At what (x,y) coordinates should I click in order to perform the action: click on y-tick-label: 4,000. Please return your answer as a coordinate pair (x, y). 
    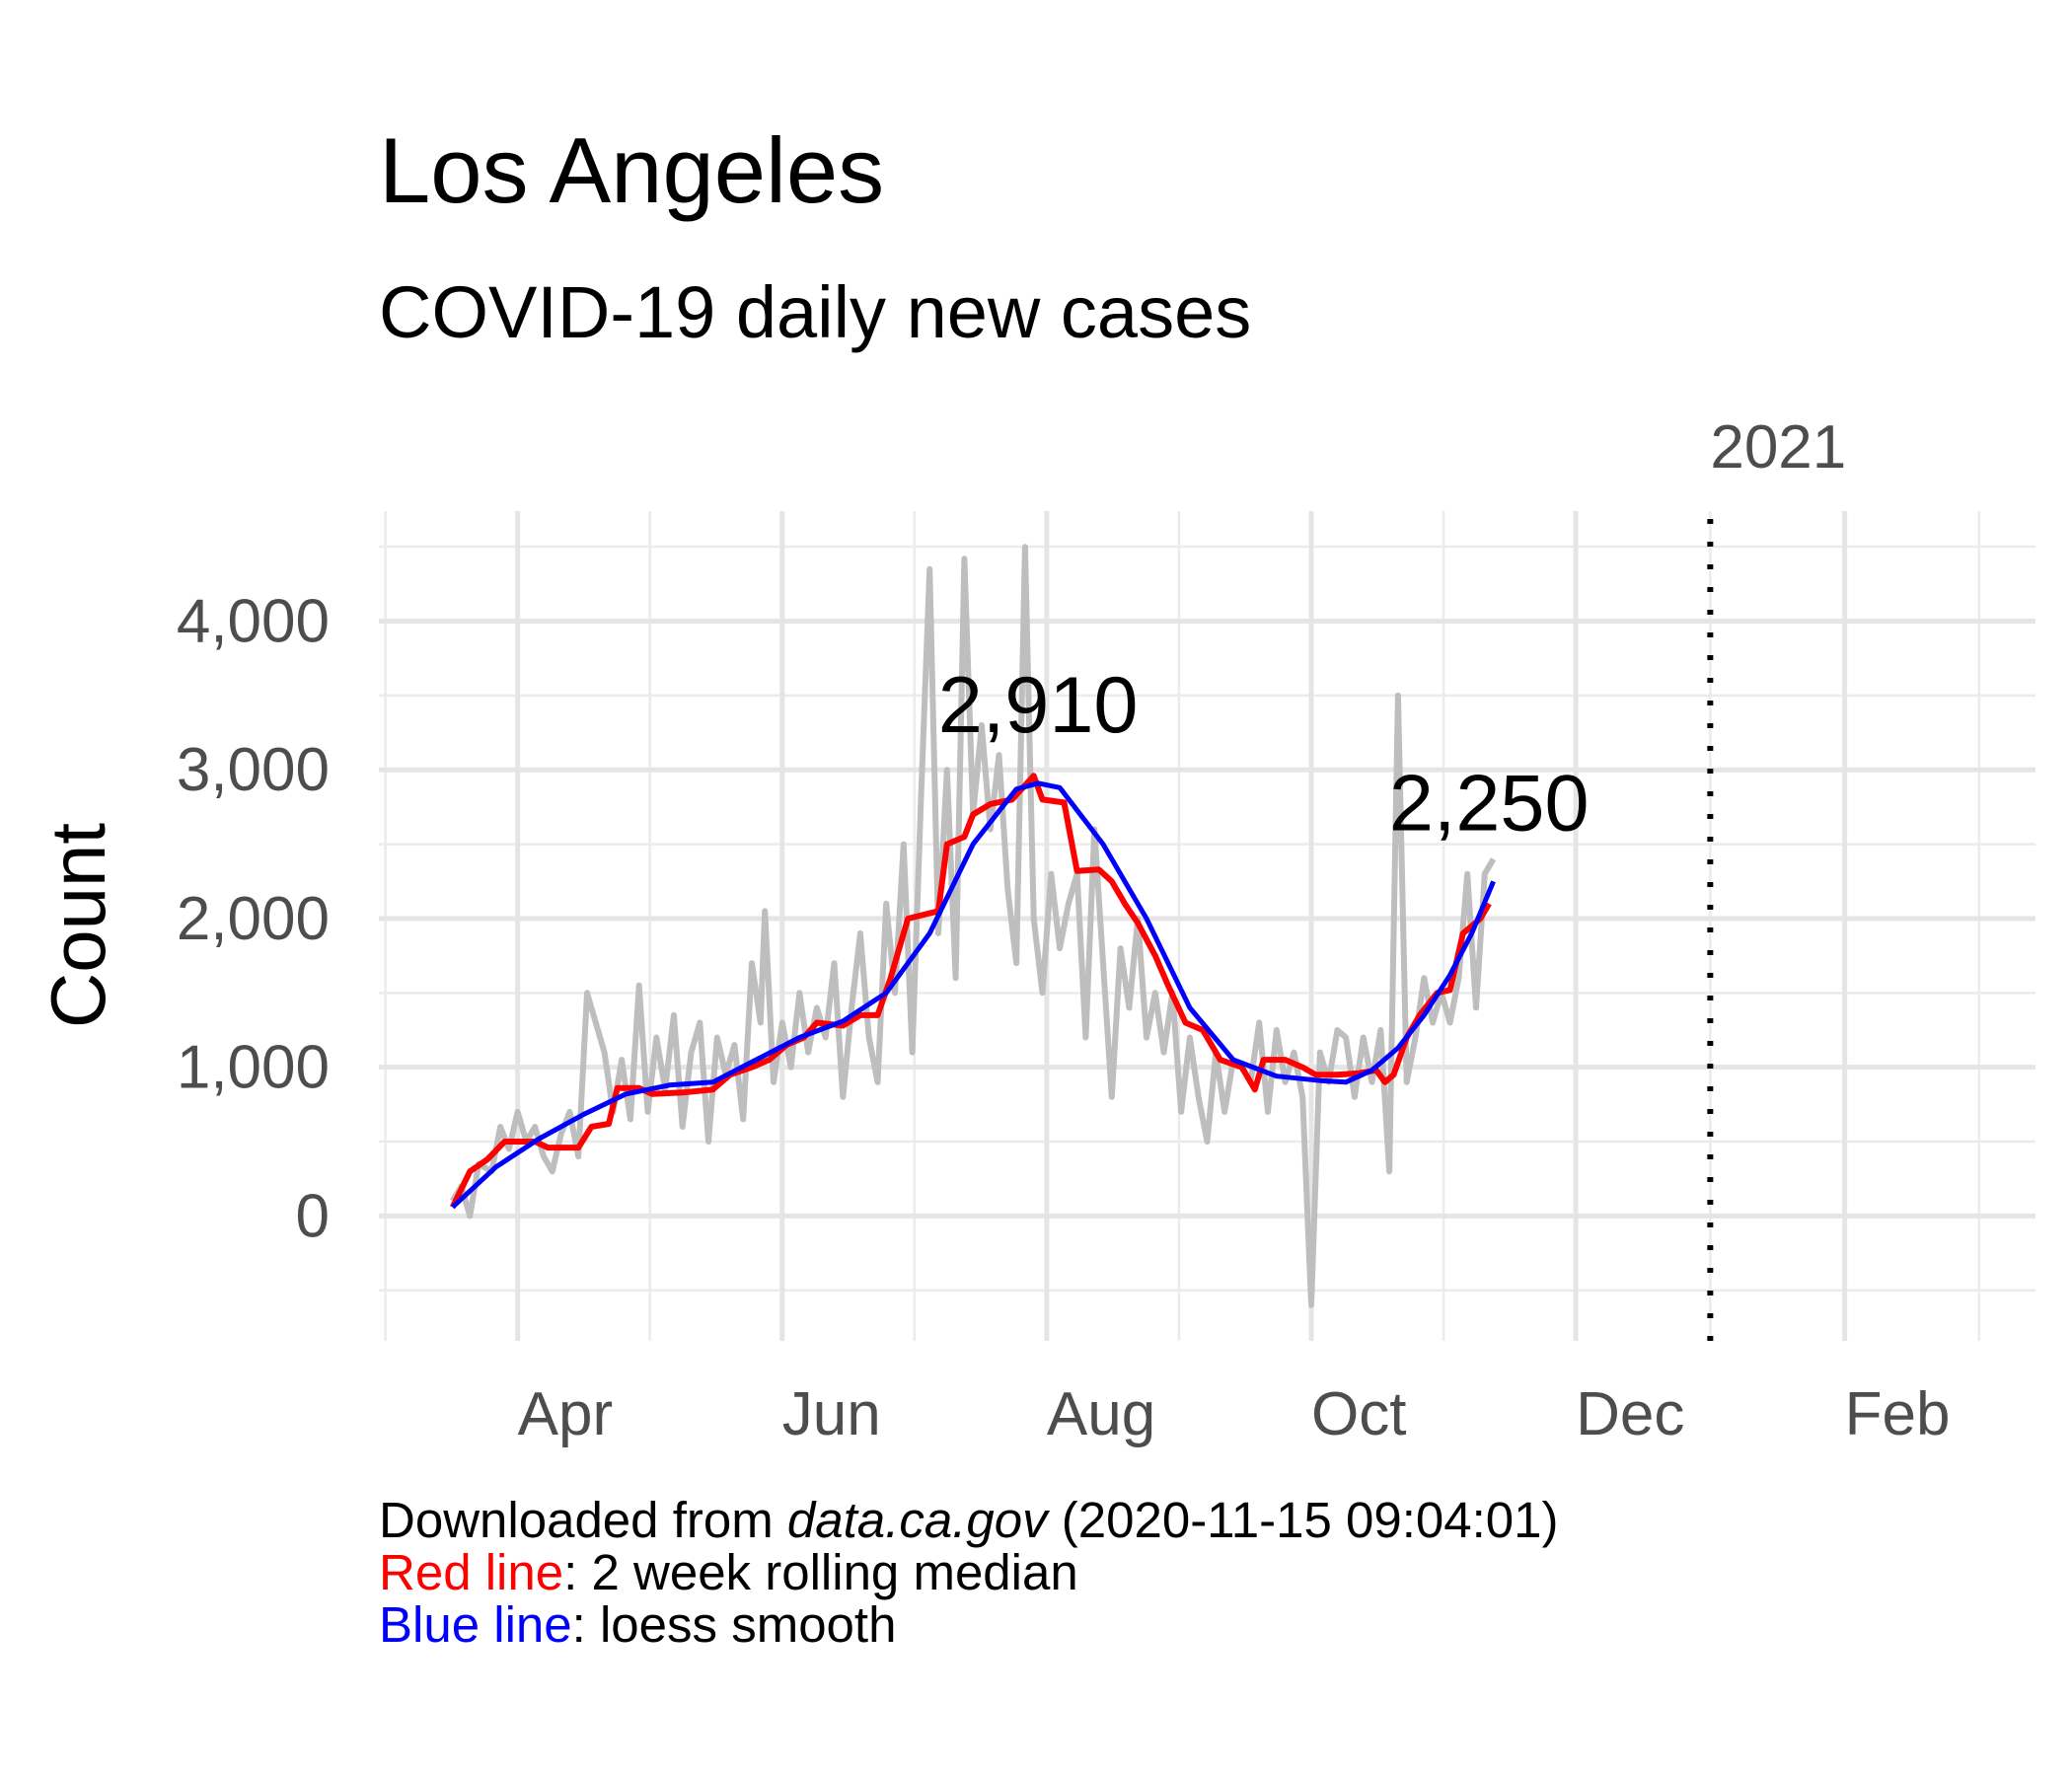
    Looking at the image, I should click on (253, 622).